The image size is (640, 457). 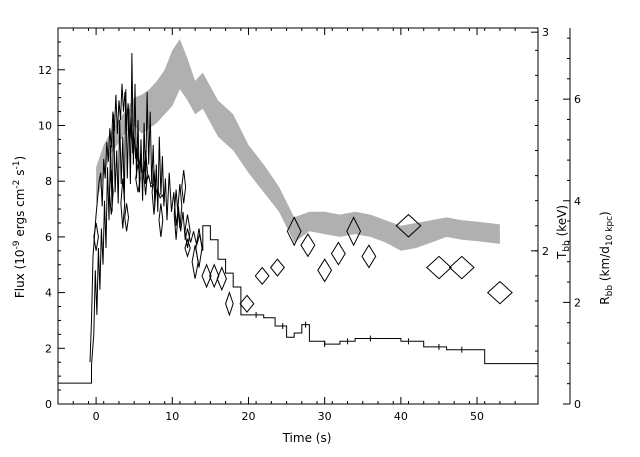 What do you see at coordinates (577, 302) in the screenshot?
I see `radius-tick-label: 2` at bounding box center [577, 302].